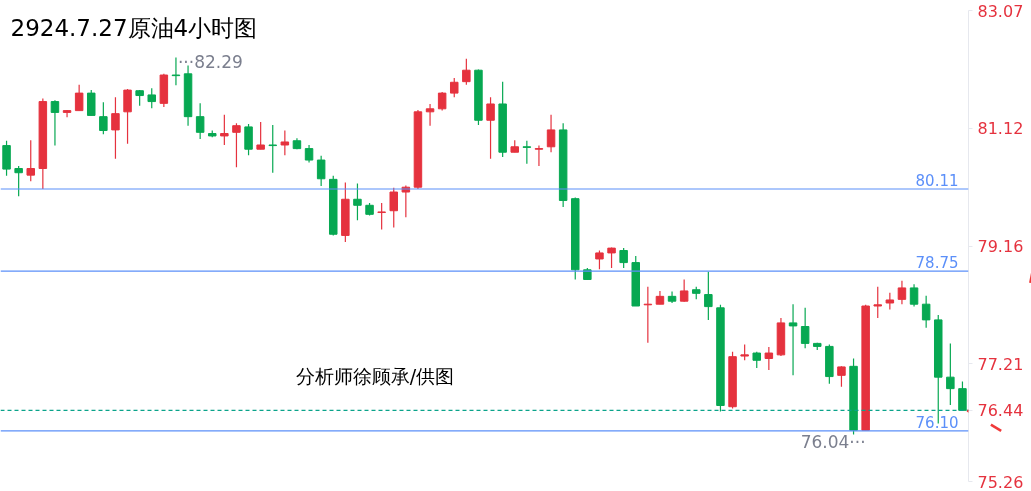 This screenshot has width=1031, height=491. I want to click on annotation: 76.04···, so click(833, 442).